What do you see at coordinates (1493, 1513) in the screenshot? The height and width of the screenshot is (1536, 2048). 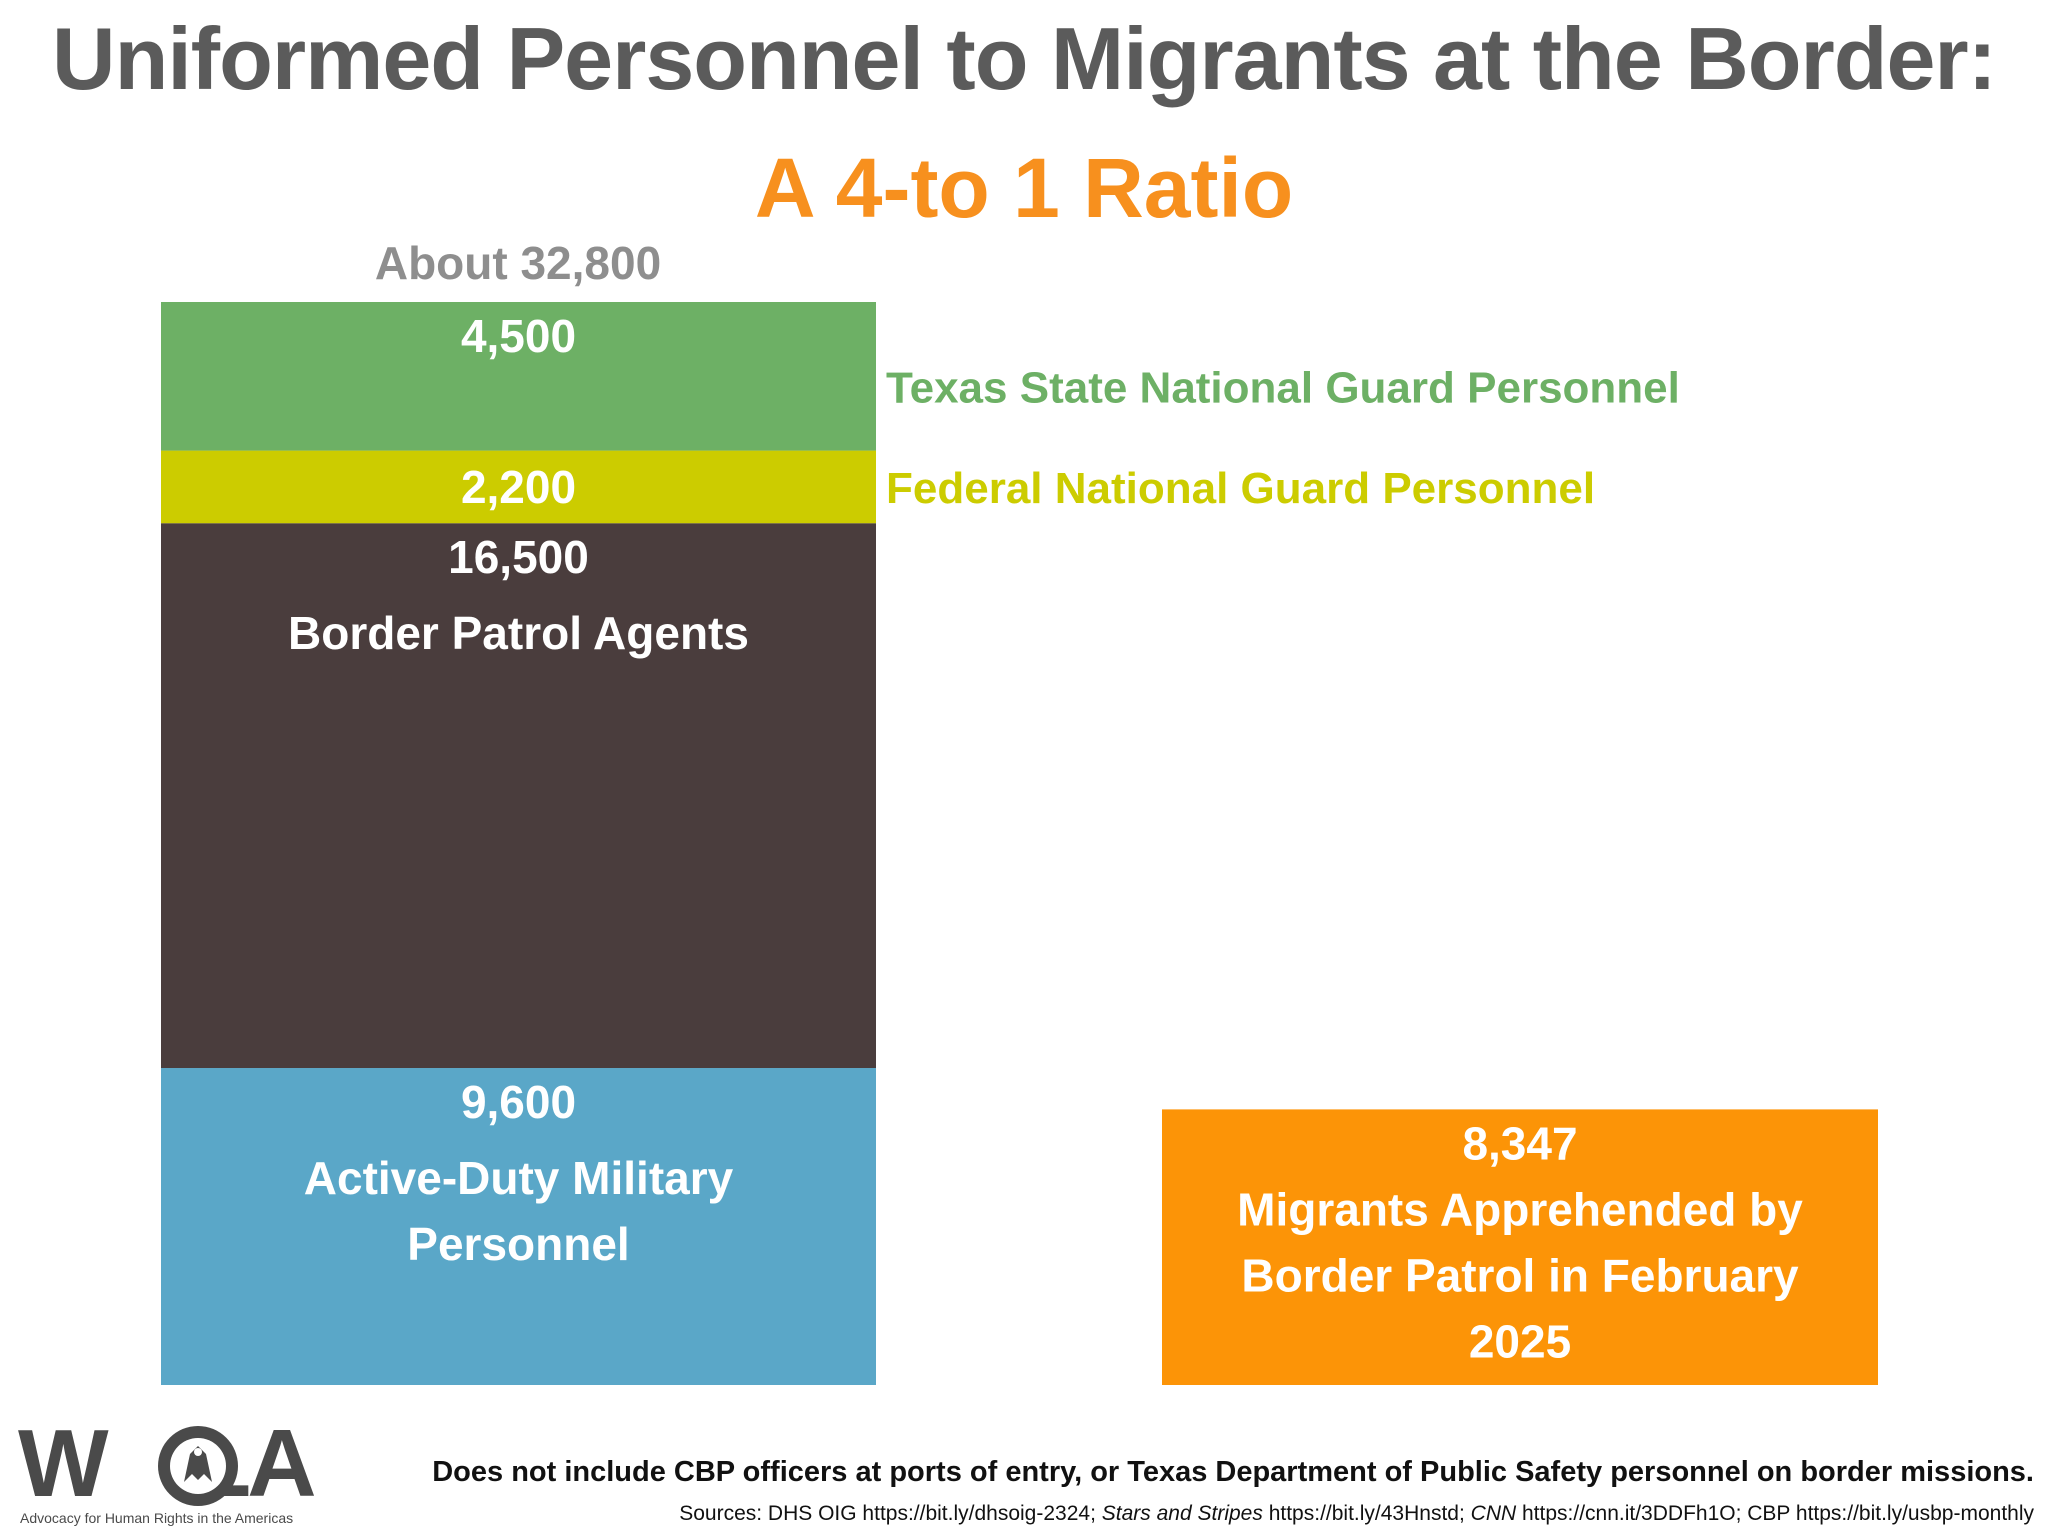 I see `source-cnn: CNN` at bounding box center [1493, 1513].